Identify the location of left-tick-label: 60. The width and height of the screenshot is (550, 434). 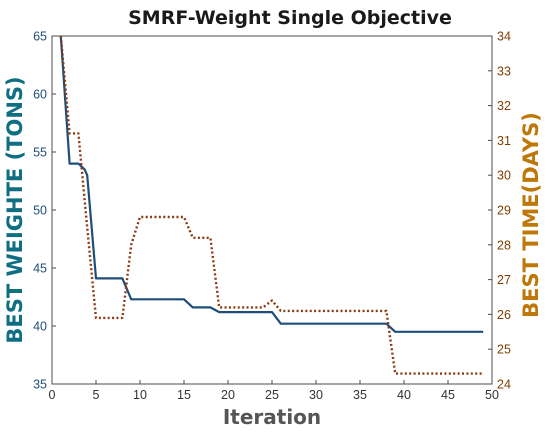
(40, 95).